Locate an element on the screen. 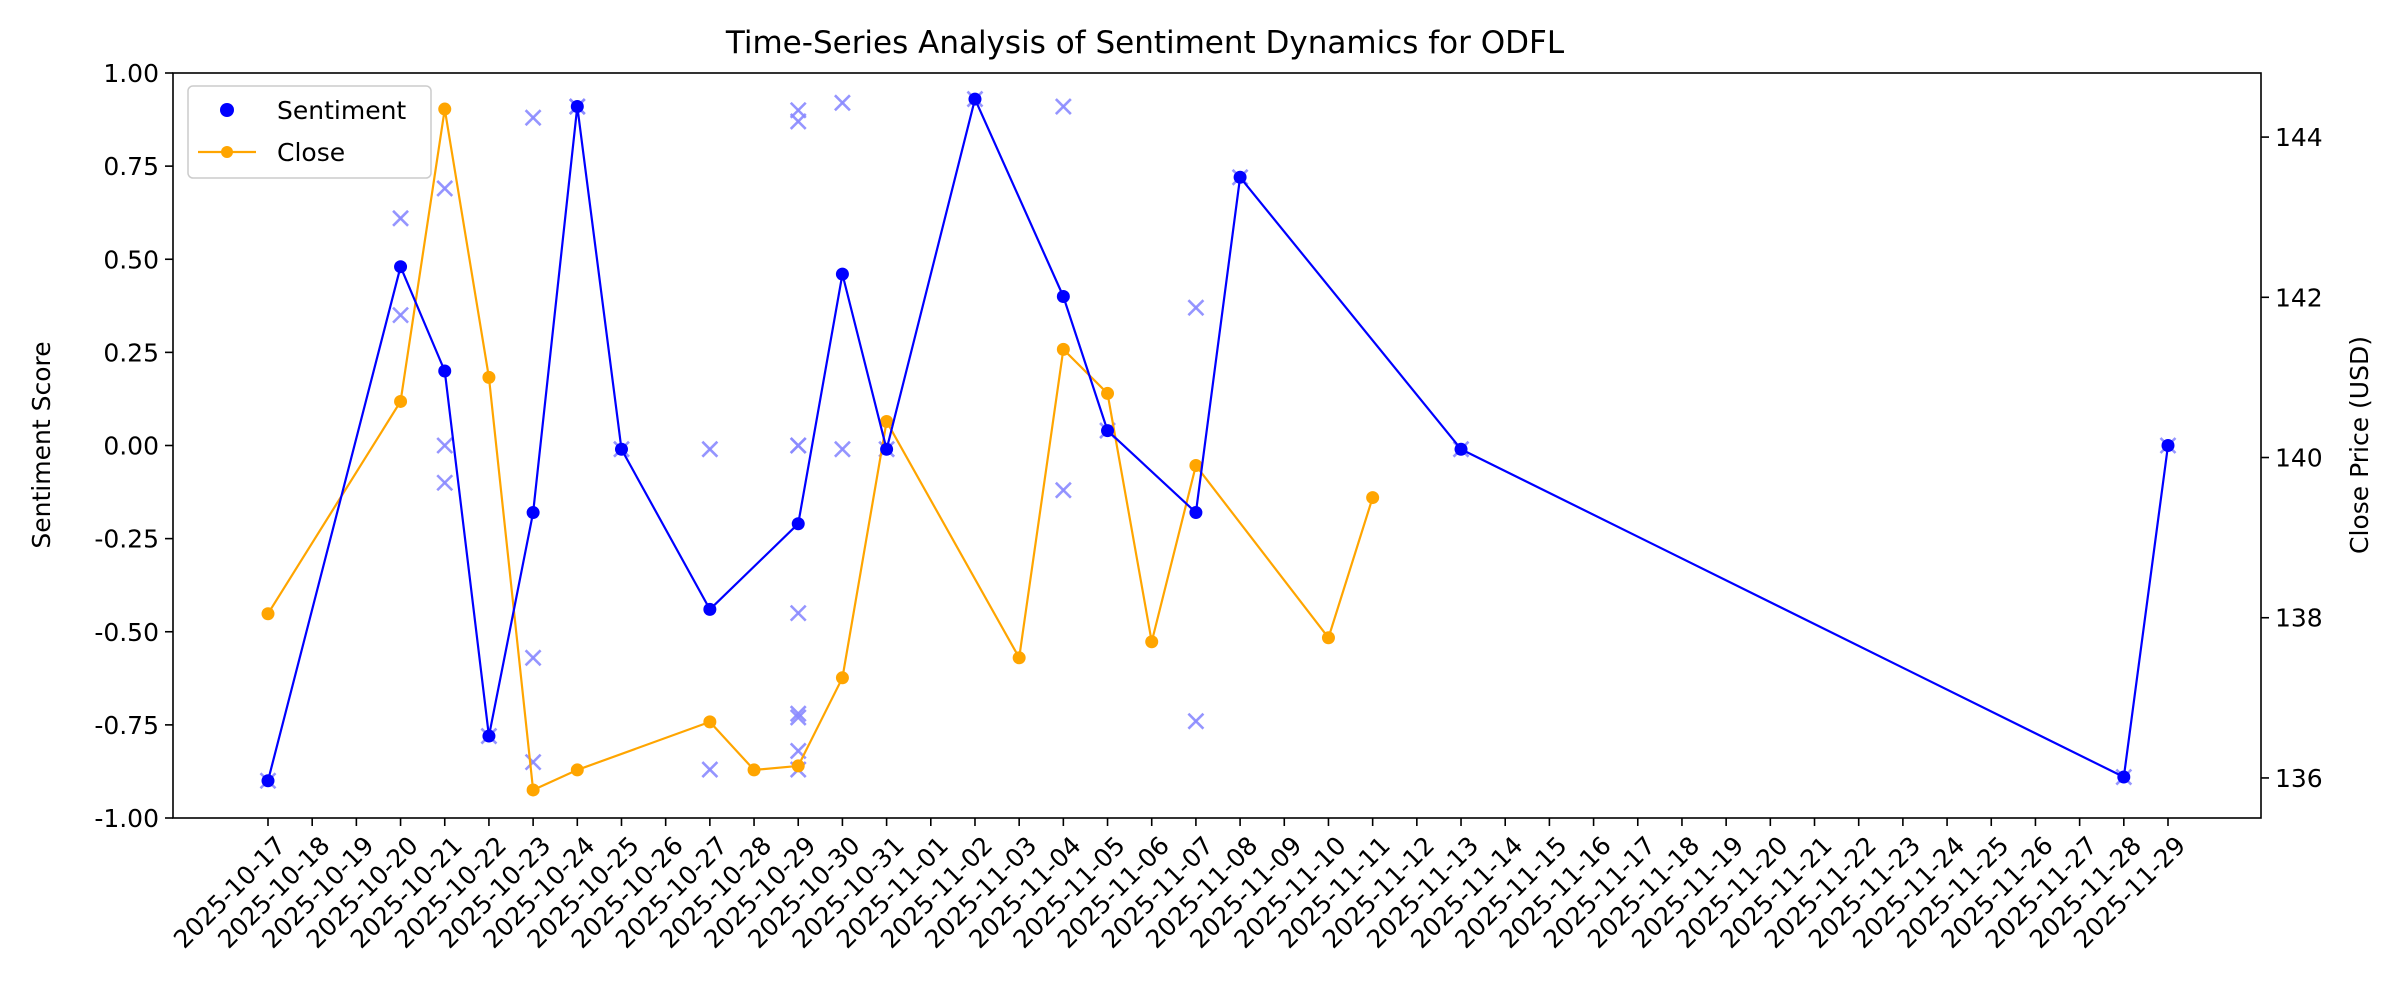  y-axis-label-left: Sentiment Score is located at coordinates (41, 444).